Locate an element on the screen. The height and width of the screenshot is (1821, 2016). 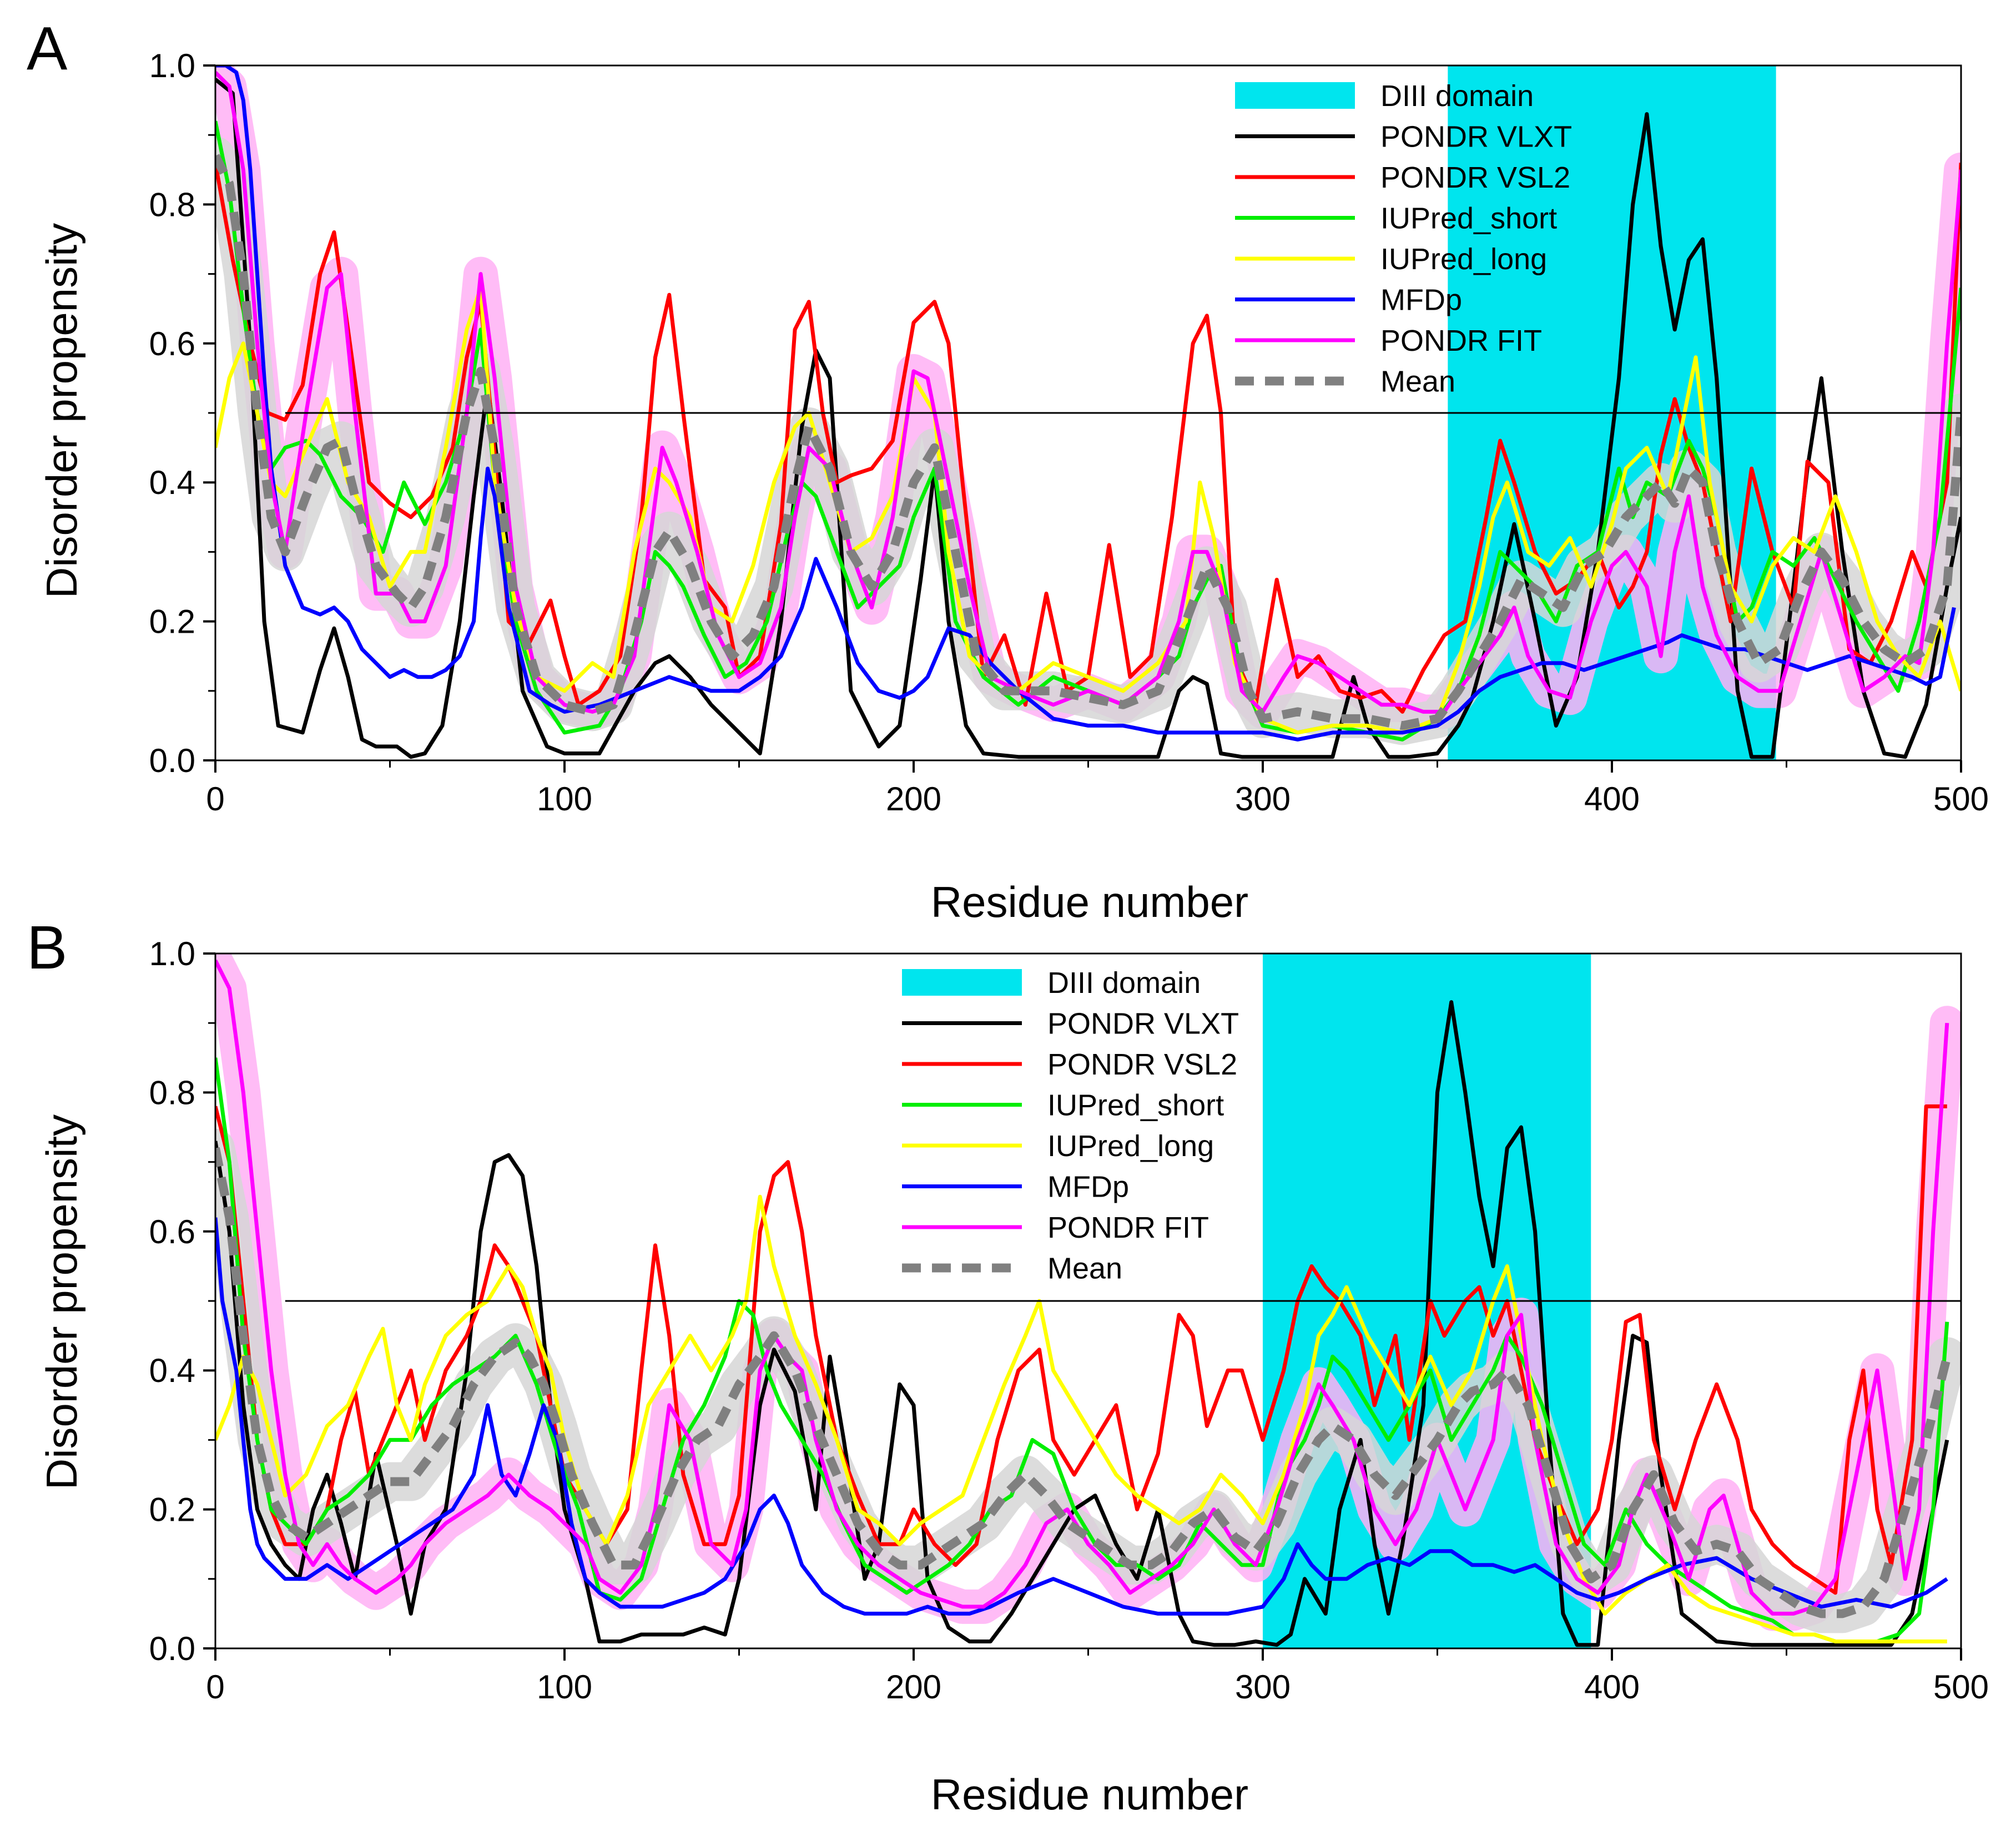
panel-b-legend-label-mfdp: MFDp is located at coordinates (1088, 1188).